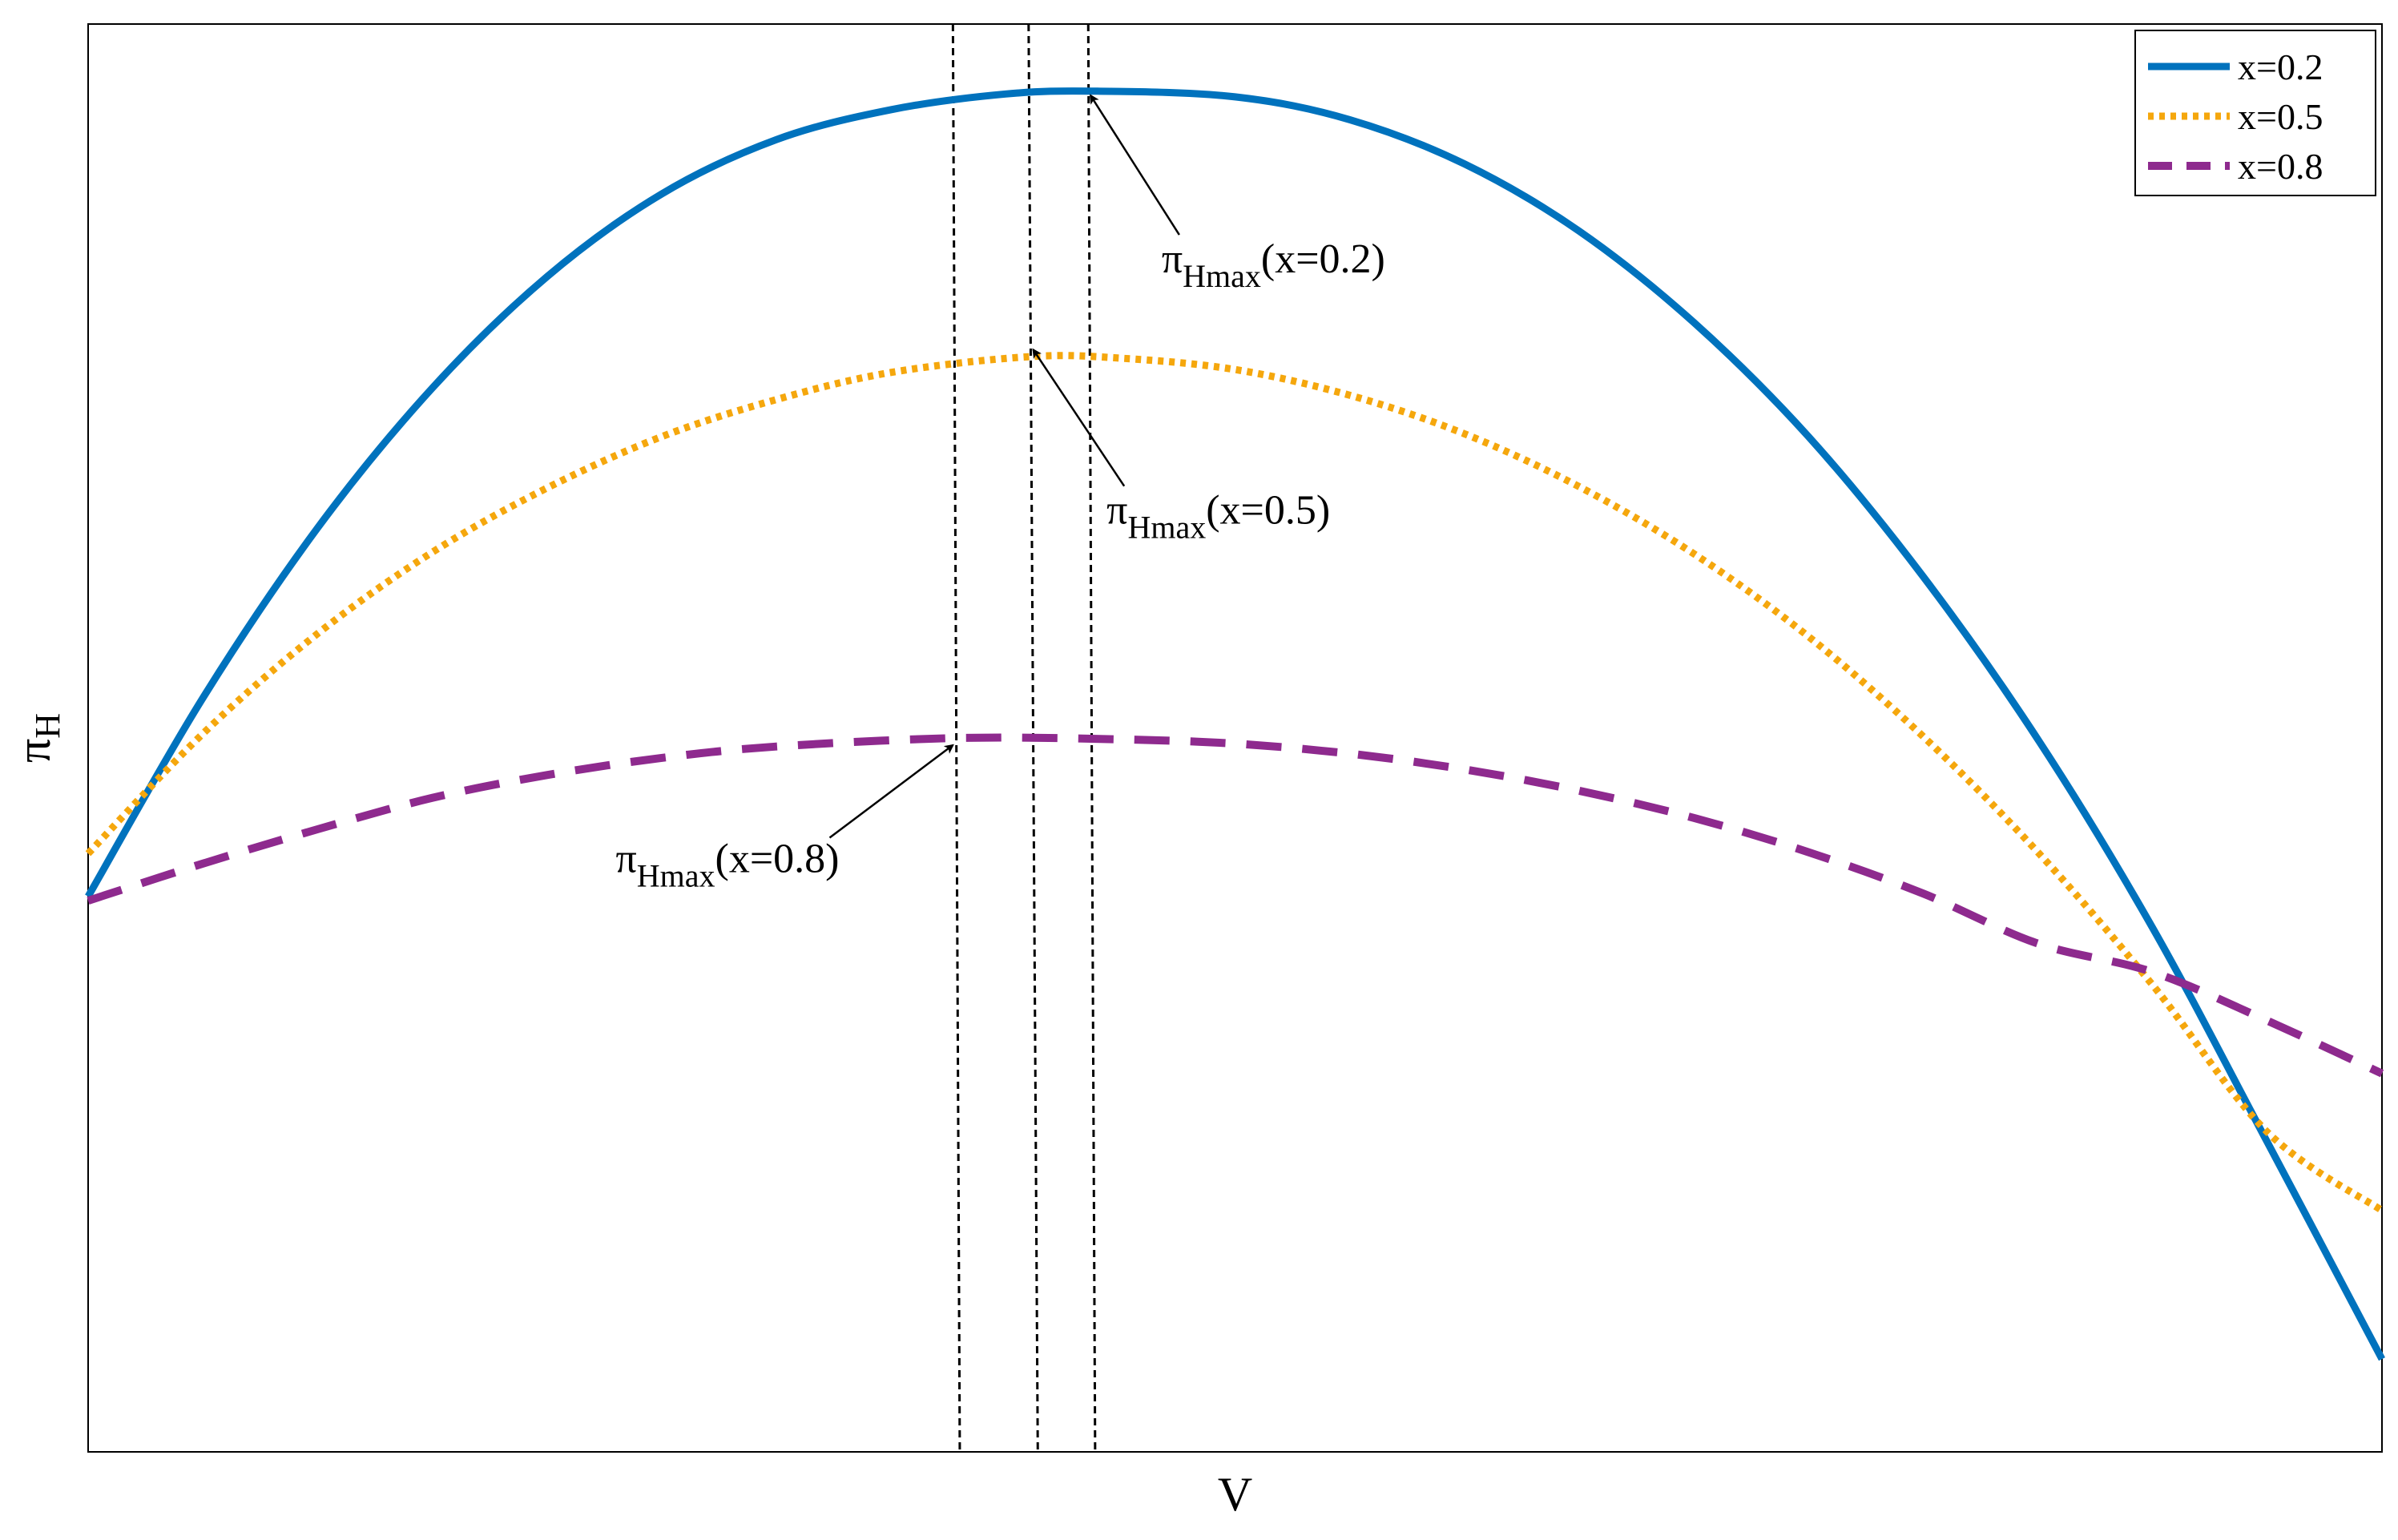  I want to click on legend-label: x=0.8, so click(2280, 167).